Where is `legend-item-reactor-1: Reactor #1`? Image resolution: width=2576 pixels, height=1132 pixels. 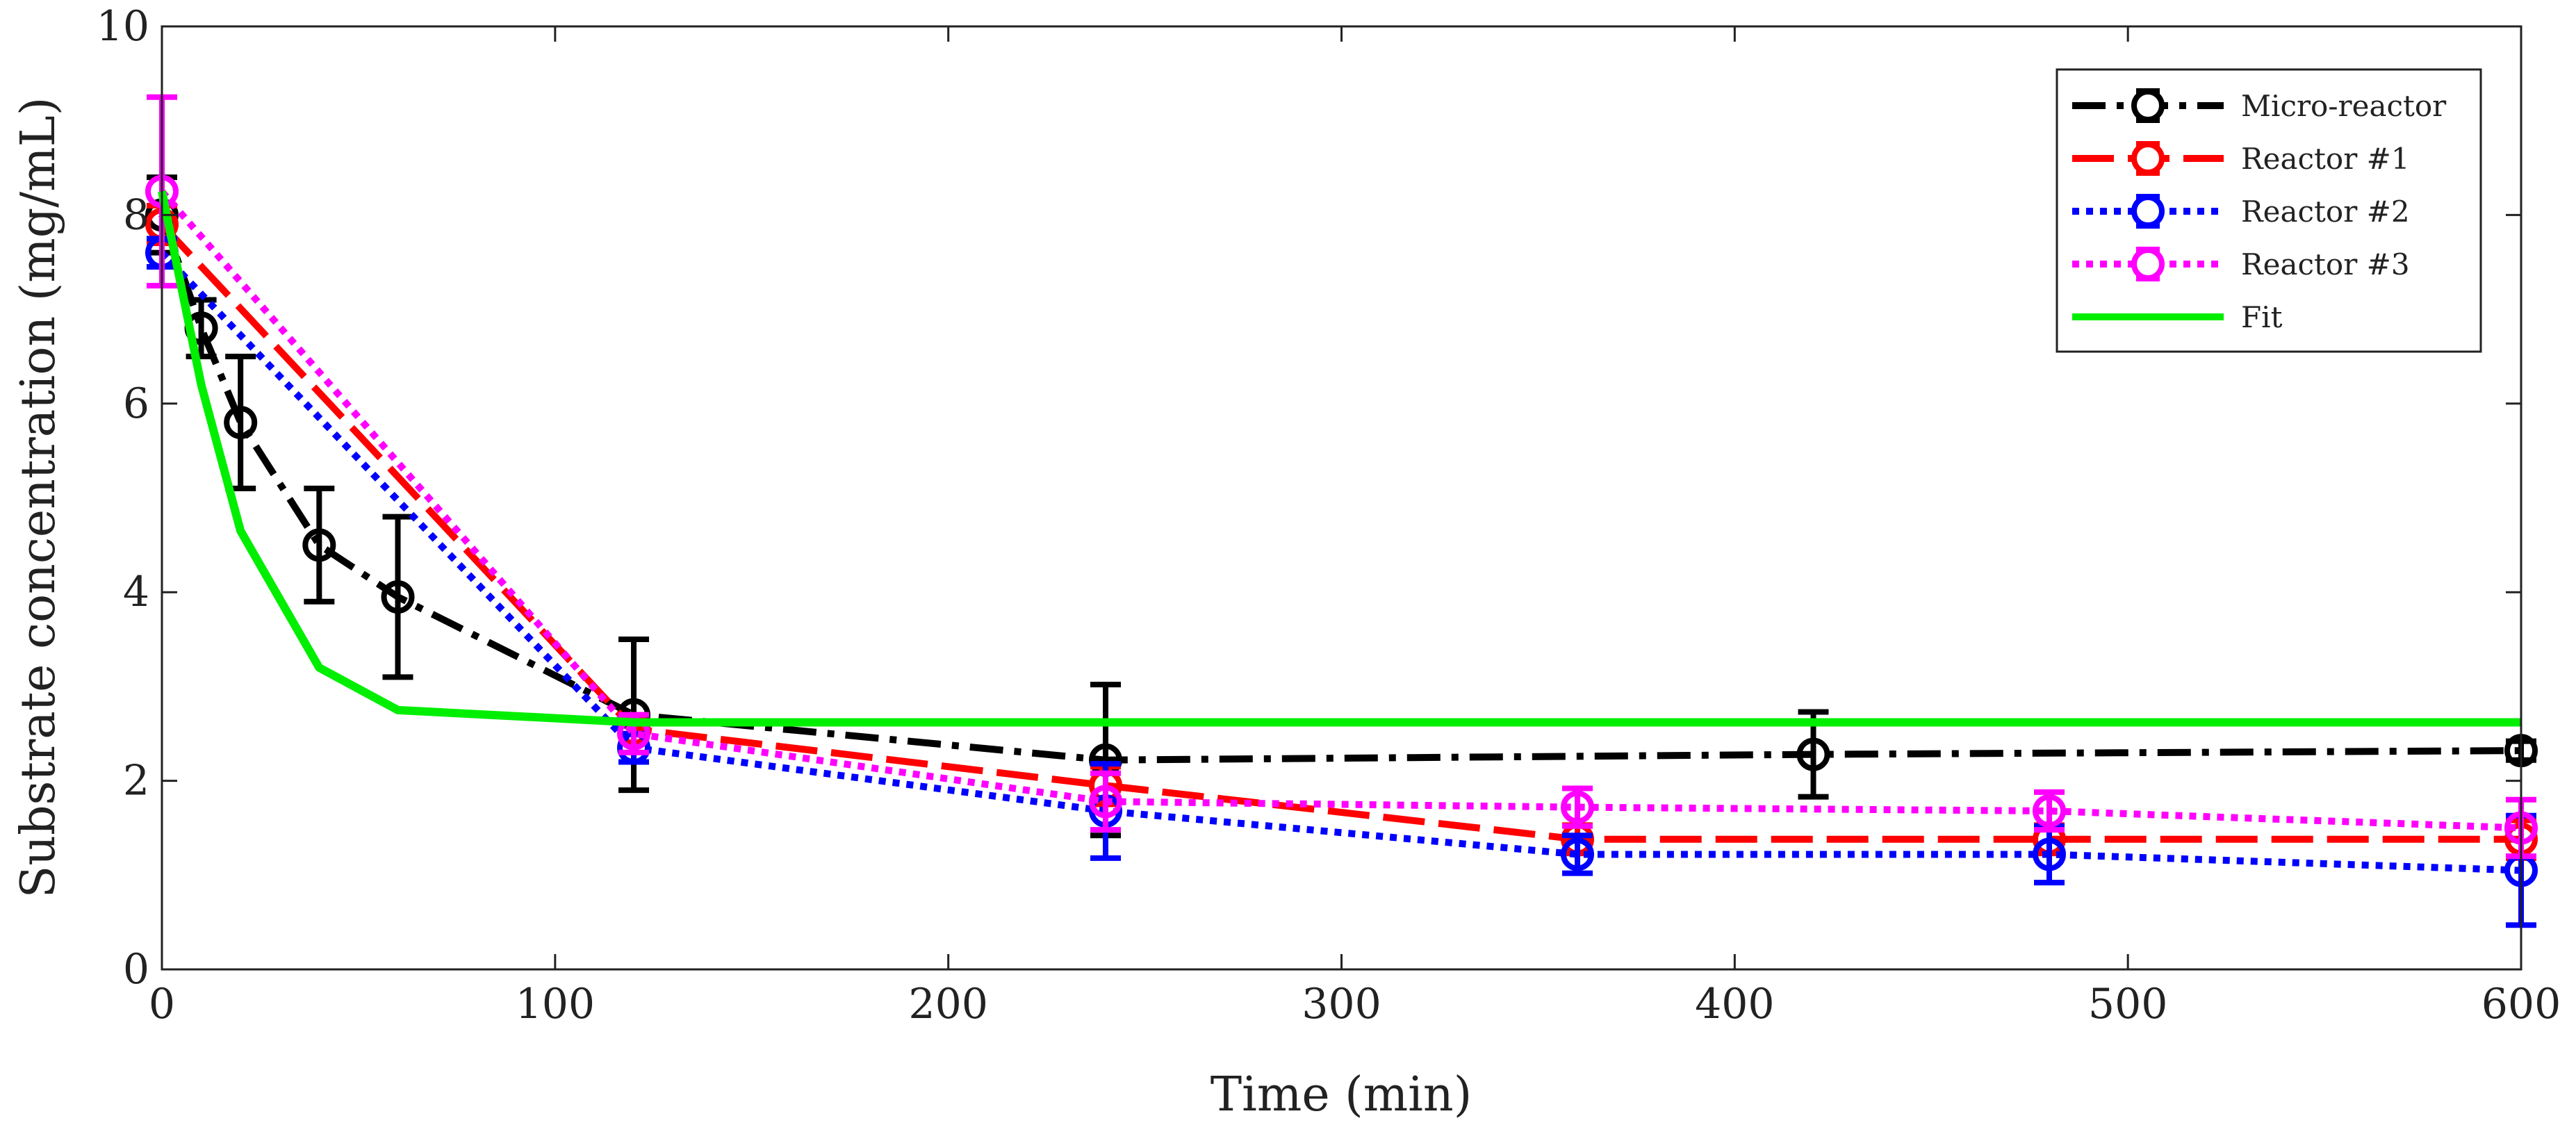 legend-item-reactor-1: Reactor #1 is located at coordinates (2241, 158).